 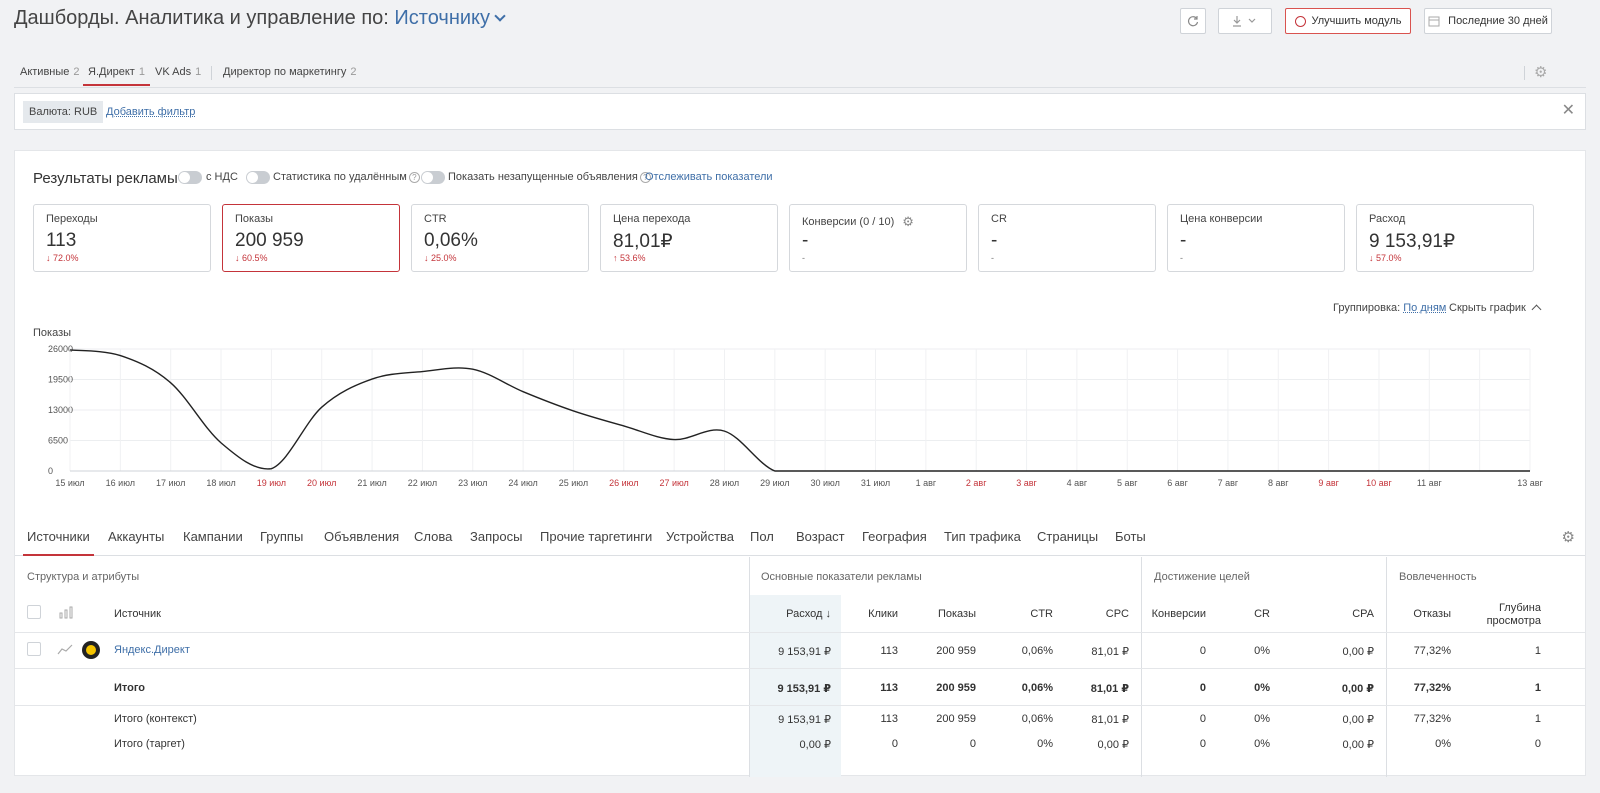 What do you see at coordinates (700, 536) in the screenshot?
I see `section-tab: Устройства` at bounding box center [700, 536].